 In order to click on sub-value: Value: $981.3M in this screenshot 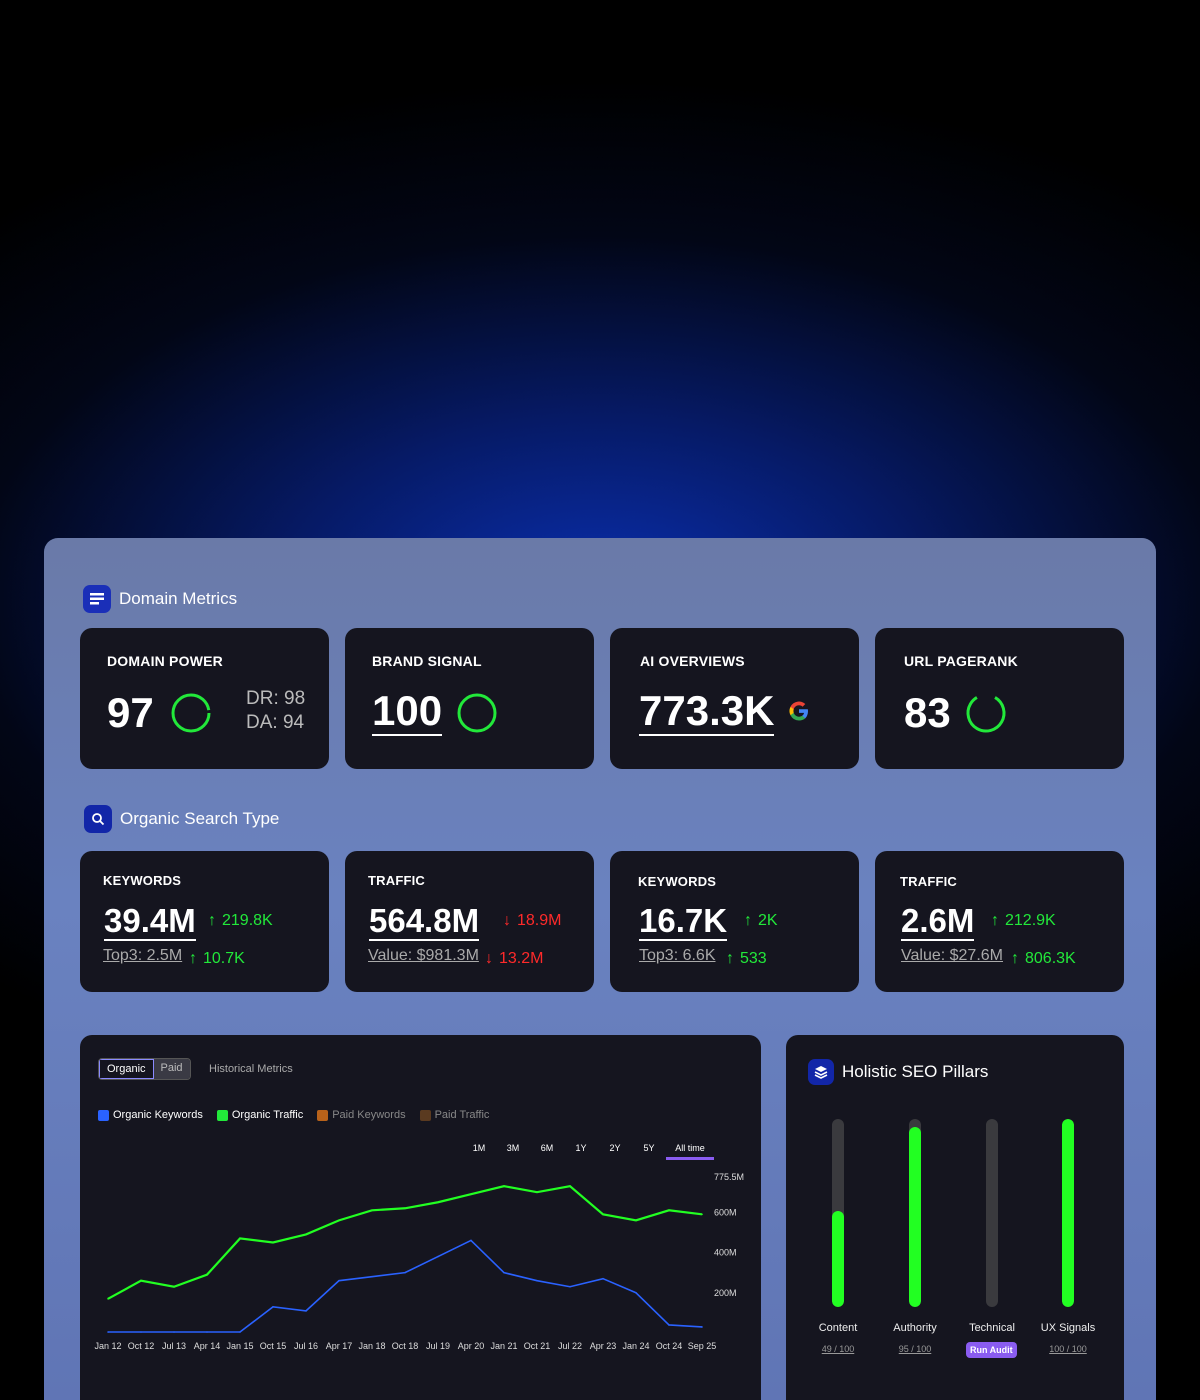, I will do `click(423, 955)`.